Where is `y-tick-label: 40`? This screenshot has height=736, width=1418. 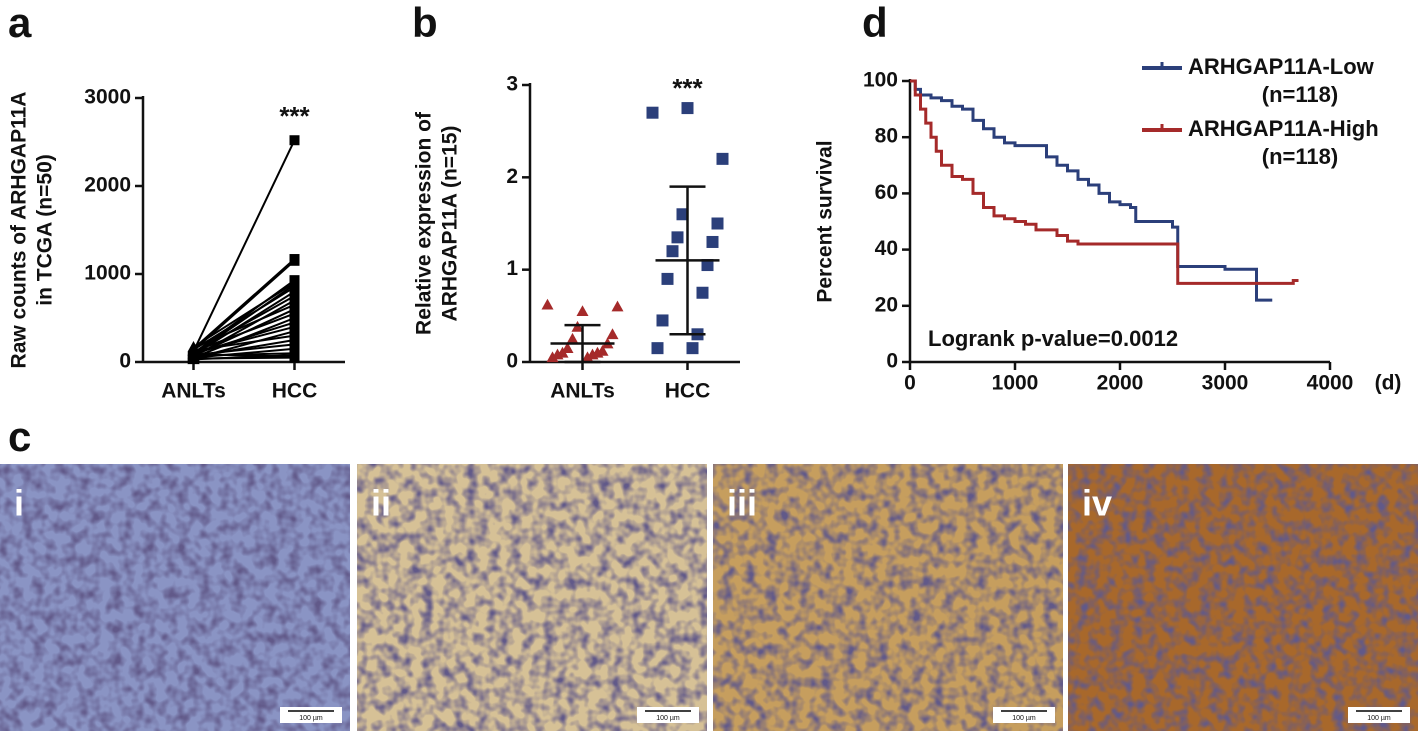
y-tick-label: 40 is located at coordinates (886, 248).